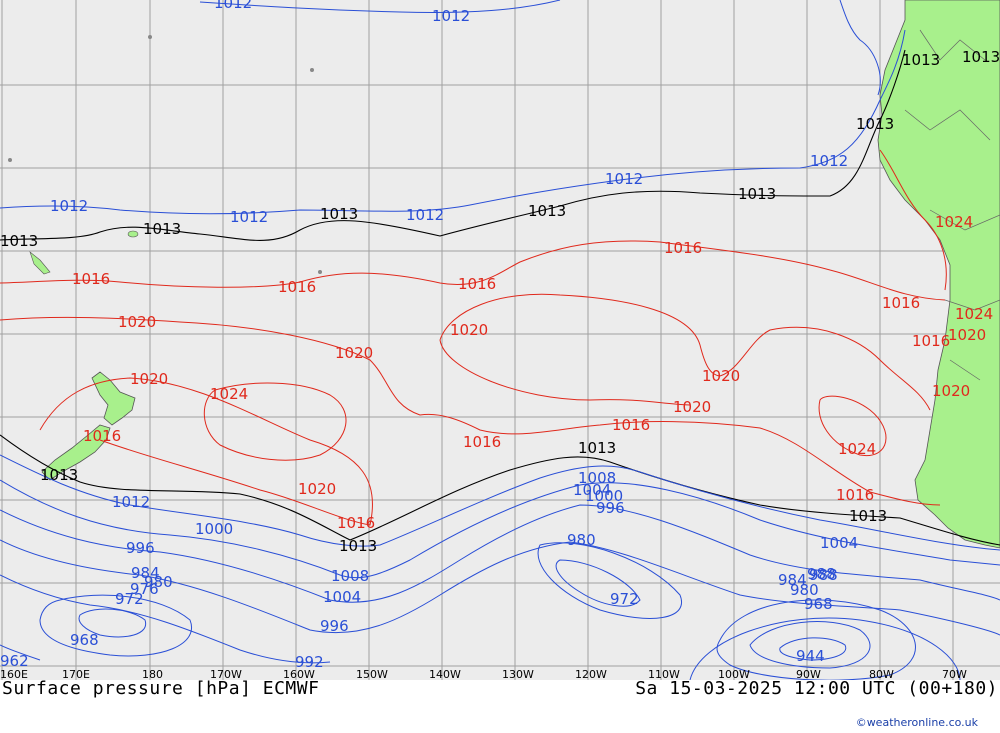 The height and width of the screenshot is (733, 1000). What do you see at coordinates (664, 674) in the screenshot?
I see `longitude-label: 110W` at bounding box center [664, 674].